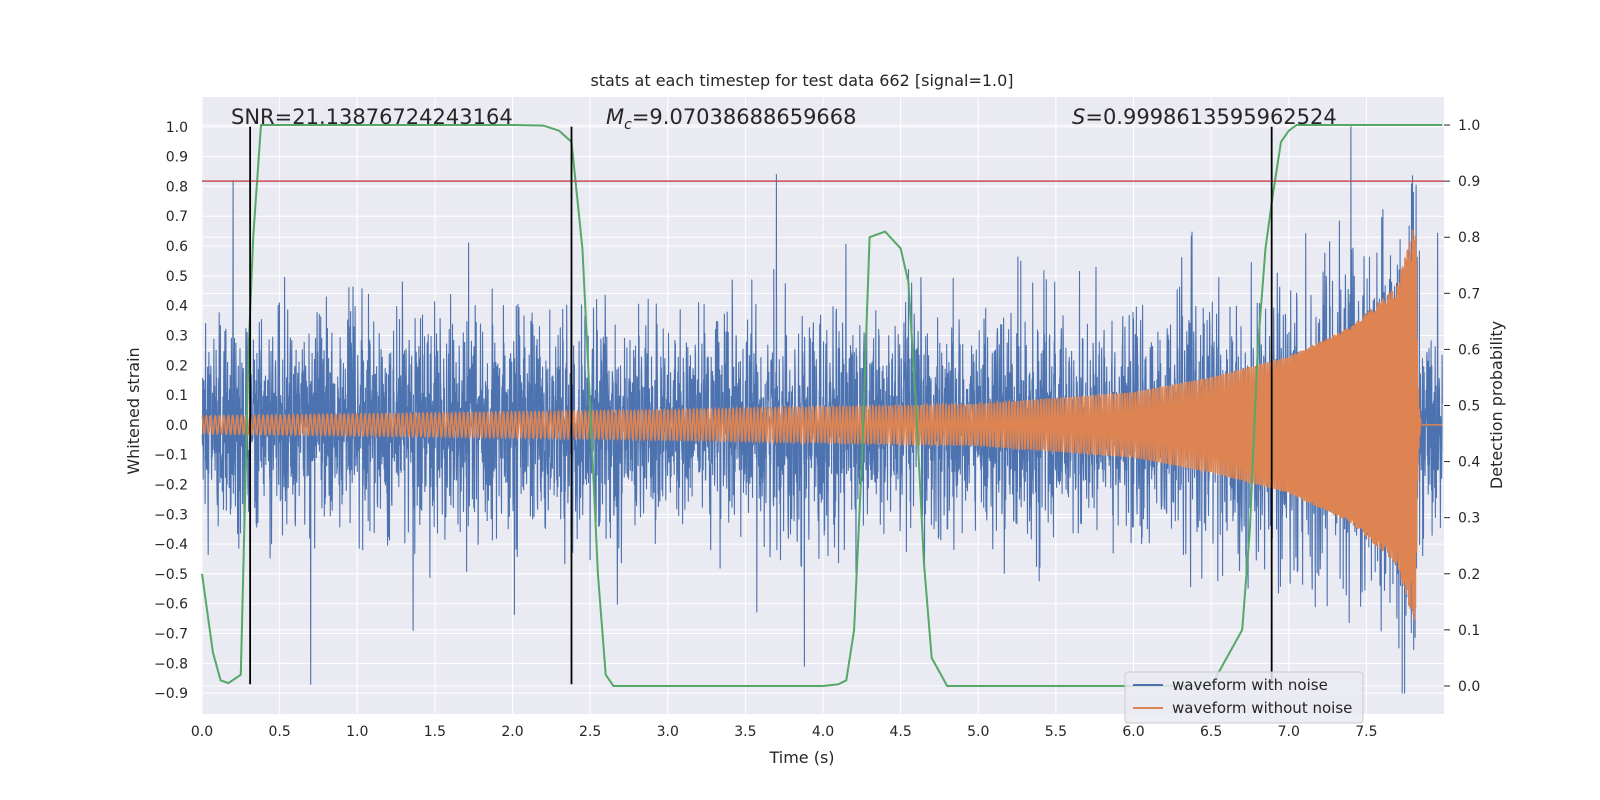  I want to click on y-tick-label: −0.6, so click(171, 605).